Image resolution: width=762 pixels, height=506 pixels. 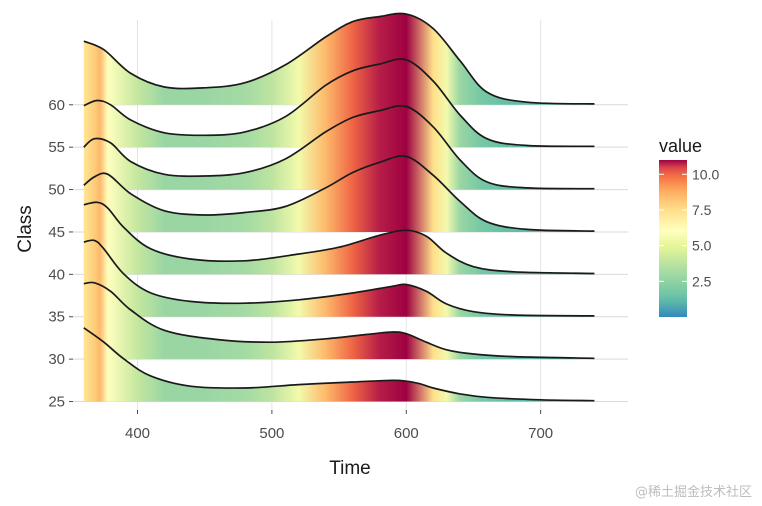 I want to click on legend-tick-label: 10.0, so click(x=705, y=174).